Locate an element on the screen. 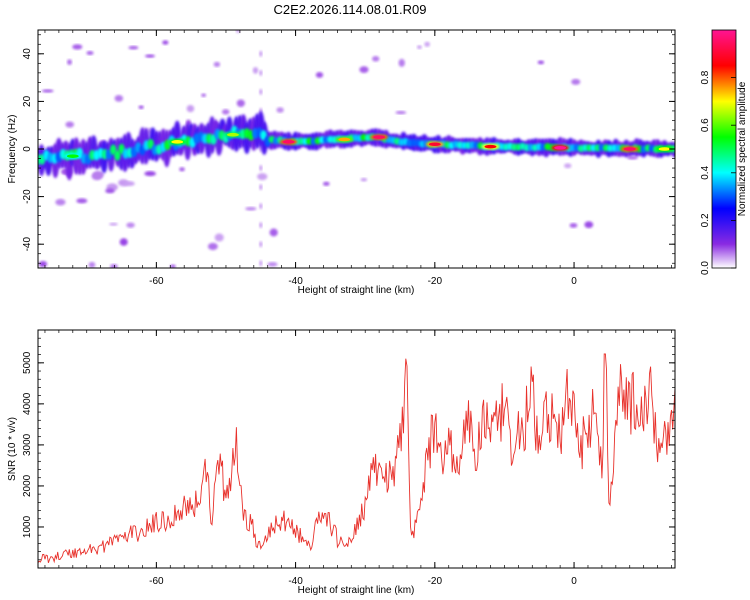  colorbar-tick-label: 0.0 is located at coordinates (705, 268).